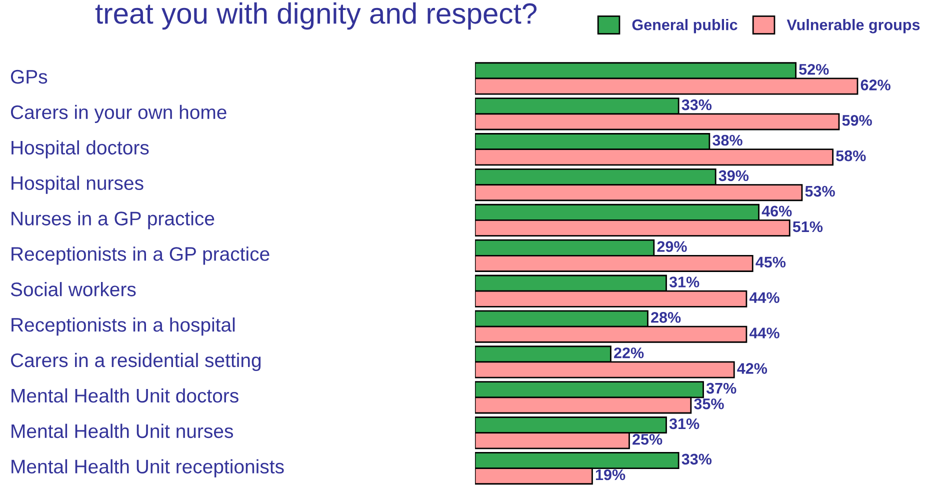 The image size is (934, 486). Describe the element at coordinates (721, 388) in the screenshot. I see `data-label: 37%` at that location.